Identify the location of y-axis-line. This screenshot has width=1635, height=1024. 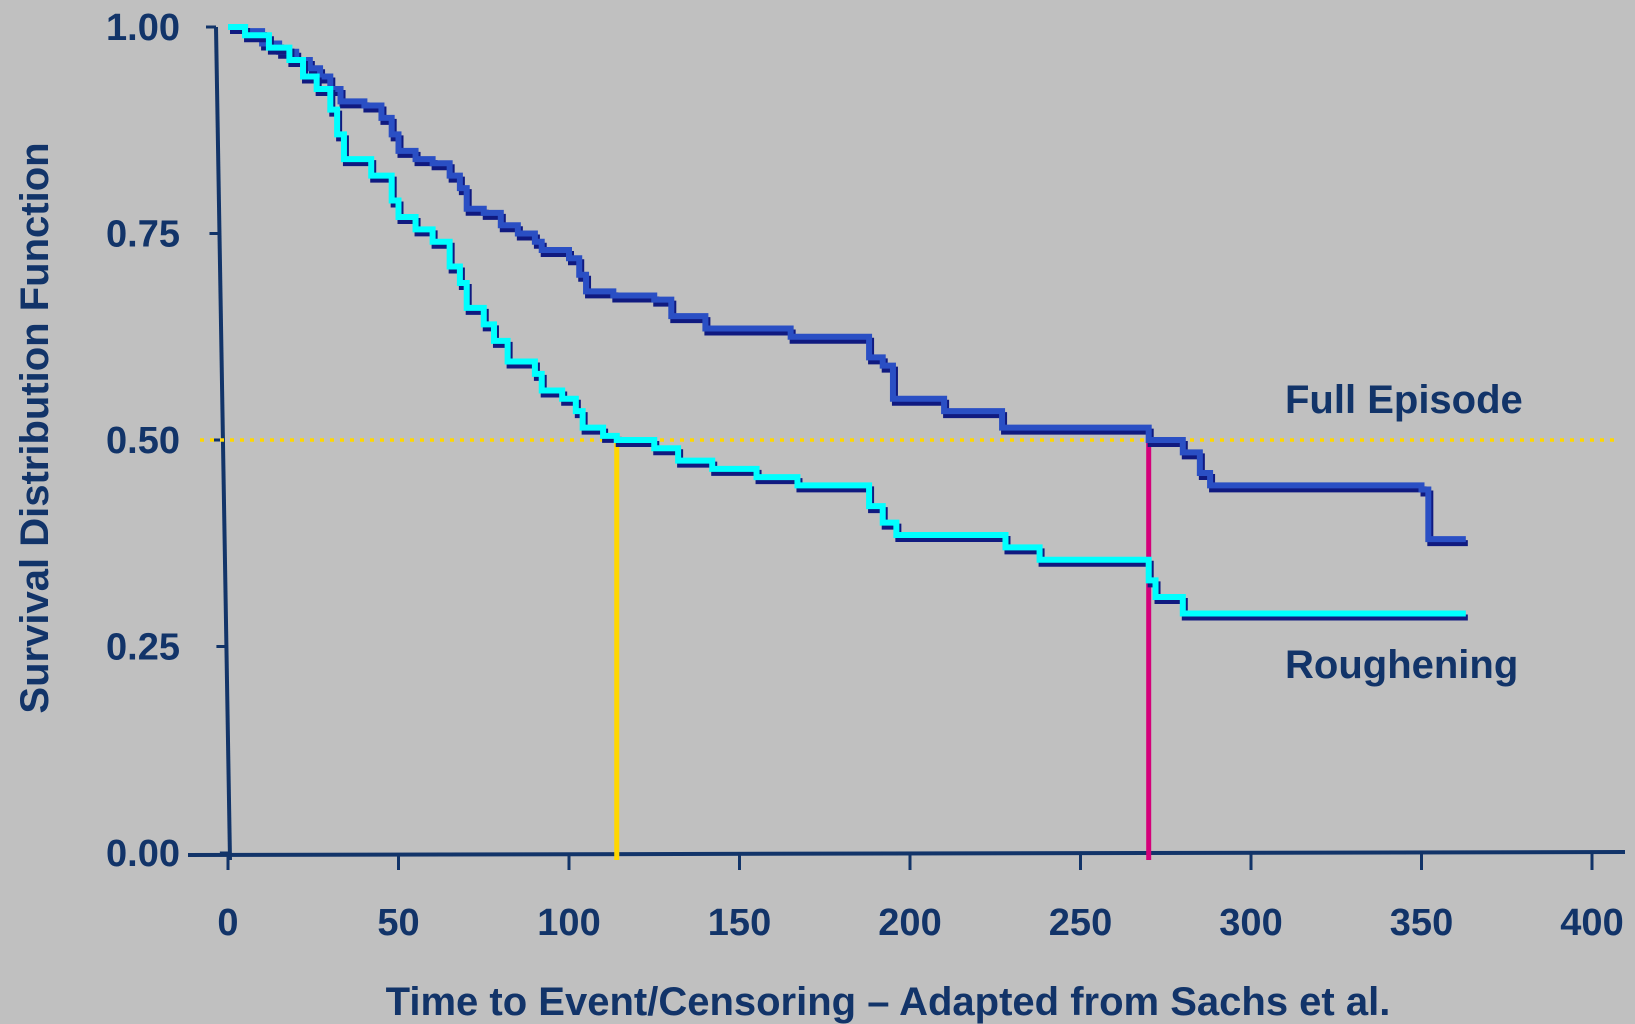
(223, 443).